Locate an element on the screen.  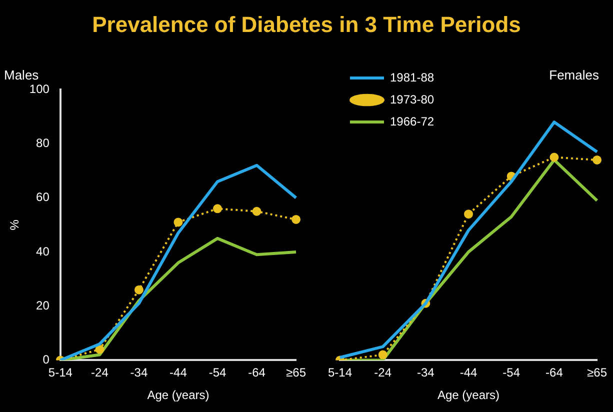
y-tick-label: 20 is located at coordinates (43, 305).